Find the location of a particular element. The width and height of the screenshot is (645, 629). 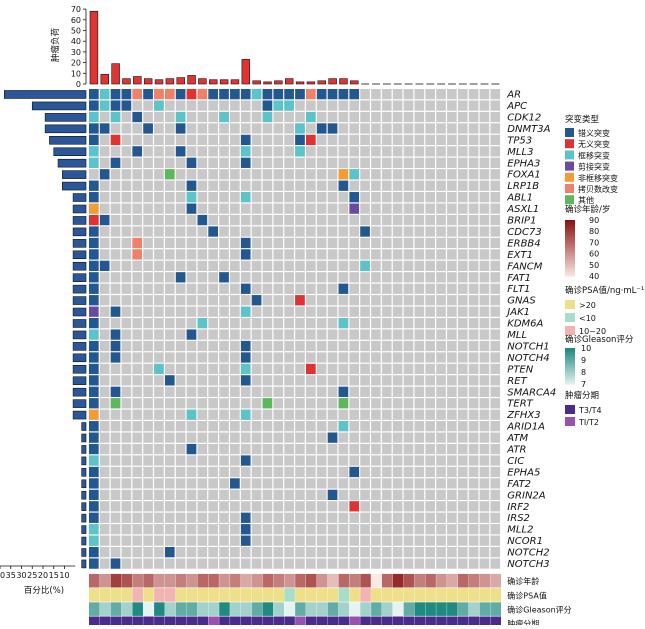

stage-legend-swatch is located at coordinates (570, 409).